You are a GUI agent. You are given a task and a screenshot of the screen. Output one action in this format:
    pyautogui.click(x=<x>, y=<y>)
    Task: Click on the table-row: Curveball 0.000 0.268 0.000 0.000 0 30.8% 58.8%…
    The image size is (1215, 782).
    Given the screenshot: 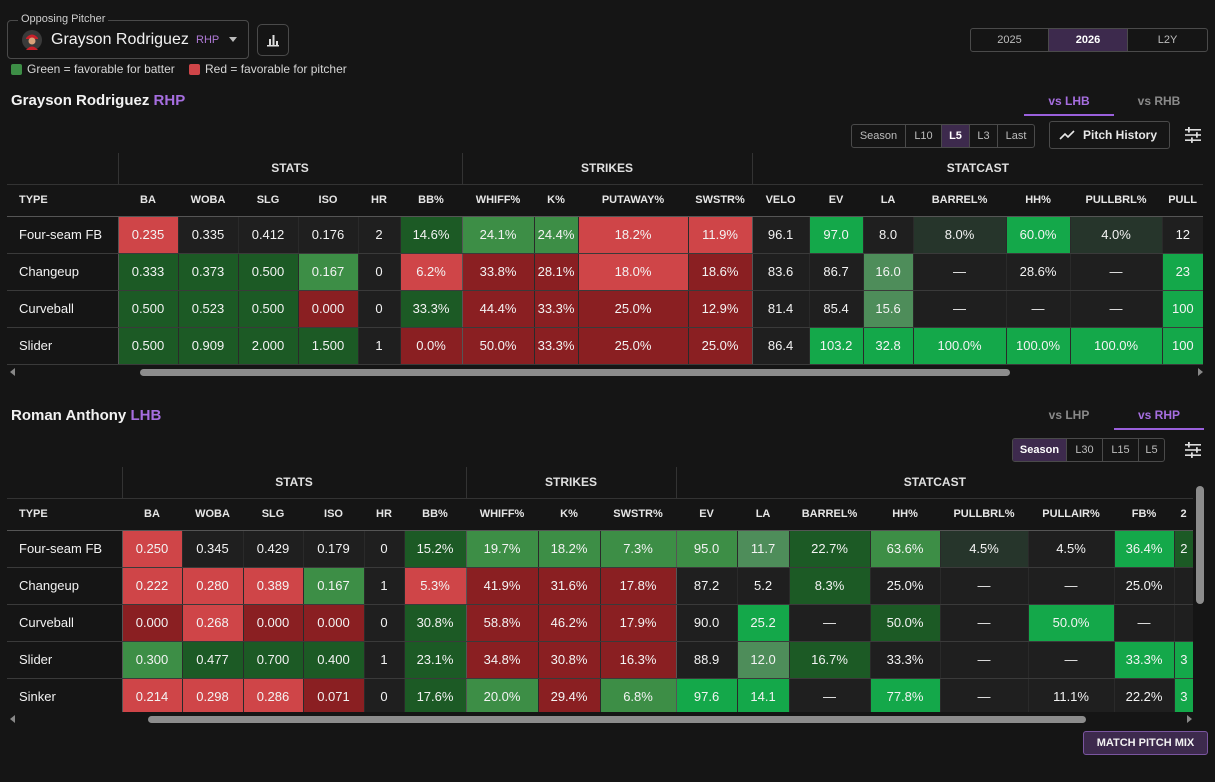 What is the action you would take?
    pyautogui.click(x=600, y=623)
    